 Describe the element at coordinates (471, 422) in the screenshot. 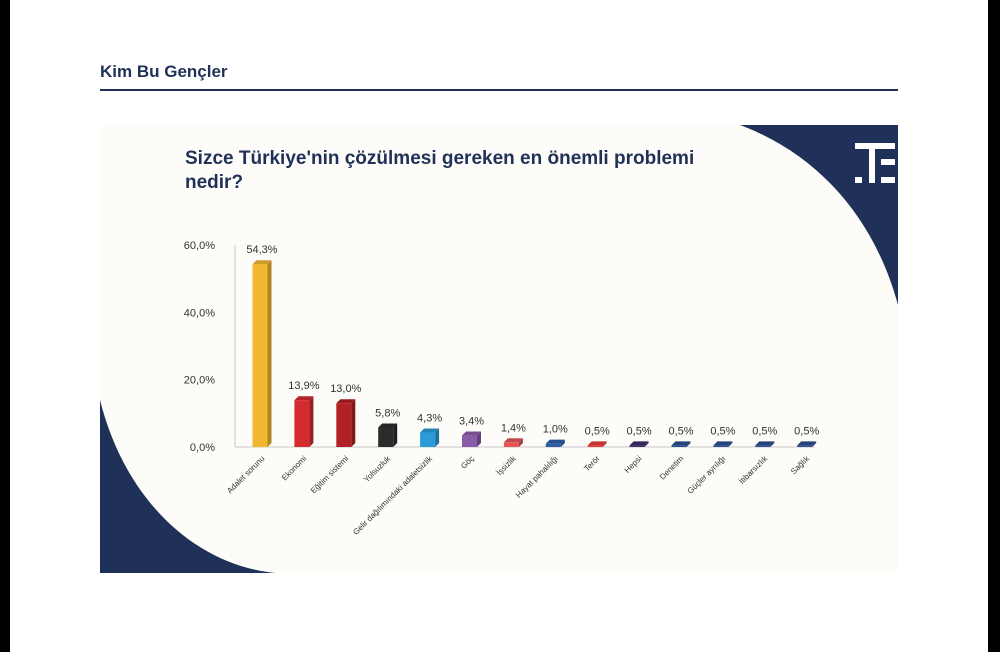

I see `value-label: 3,4%` at that location.